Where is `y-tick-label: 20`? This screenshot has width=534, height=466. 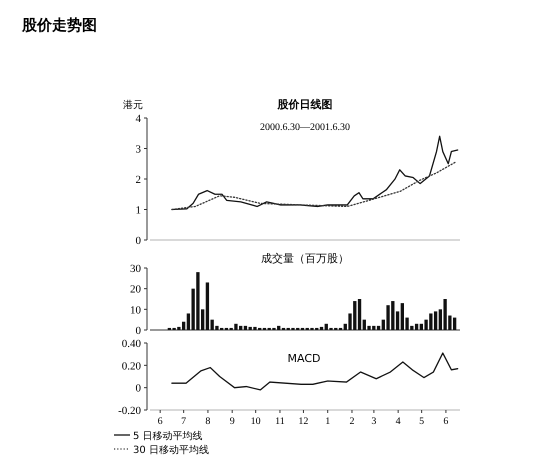
y-tick-label: 20 is located at coordinates (136, 290).